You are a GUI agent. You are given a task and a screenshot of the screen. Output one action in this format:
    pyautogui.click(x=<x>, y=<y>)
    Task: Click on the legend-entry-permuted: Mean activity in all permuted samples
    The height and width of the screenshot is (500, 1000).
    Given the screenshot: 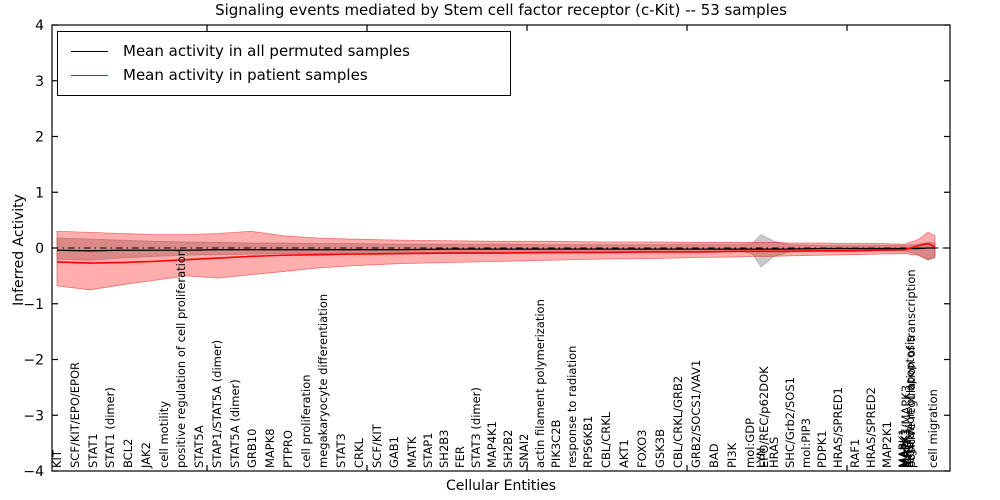 What is the action you would take?
    pyautogui.click(x=284, y=51)
    